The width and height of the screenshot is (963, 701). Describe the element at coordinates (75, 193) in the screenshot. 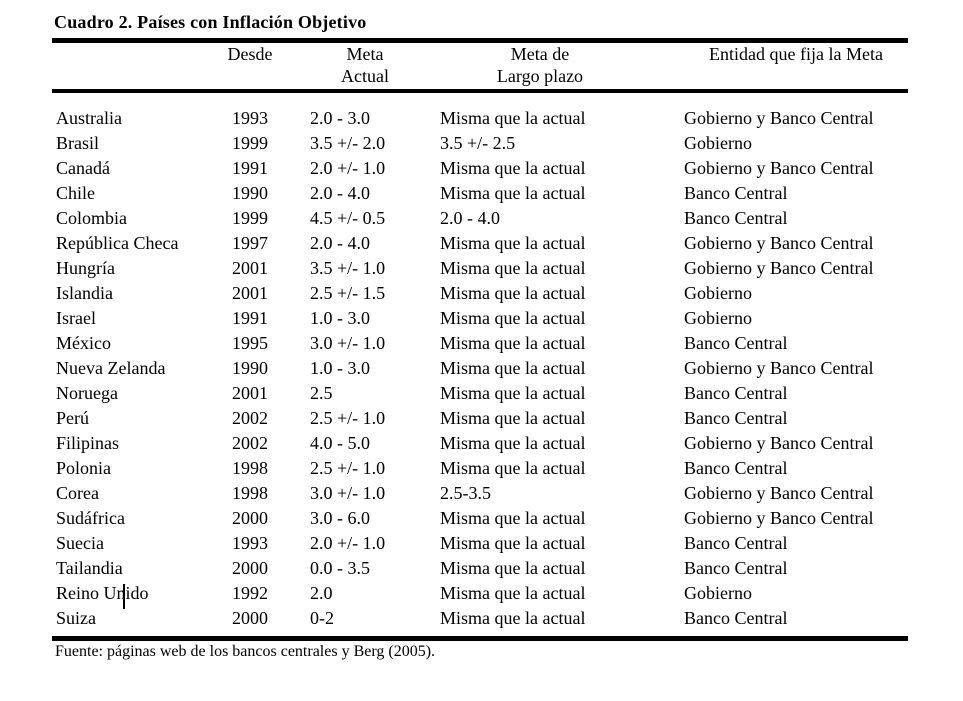

I see `cell-country: Chile` at that location.